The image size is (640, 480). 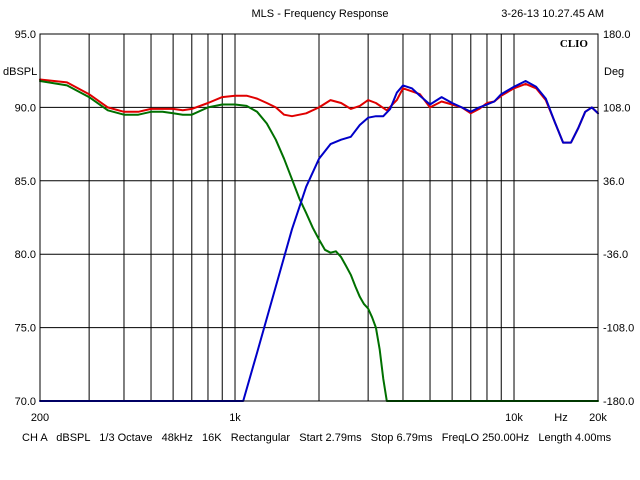 I want to click on y-tick-label: 75.0, so click(x=25, y=329).